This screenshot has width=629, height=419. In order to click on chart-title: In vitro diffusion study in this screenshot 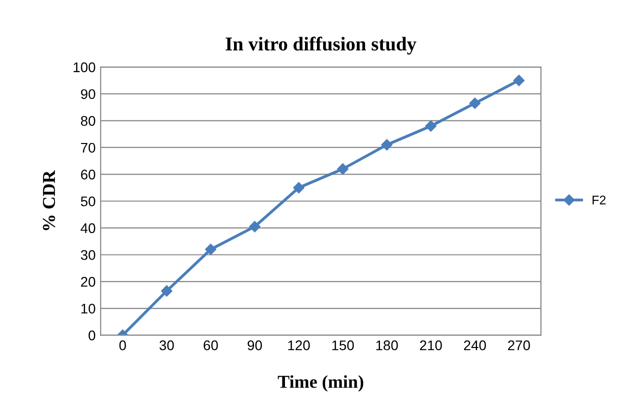, I will do `click(321, 45)`.